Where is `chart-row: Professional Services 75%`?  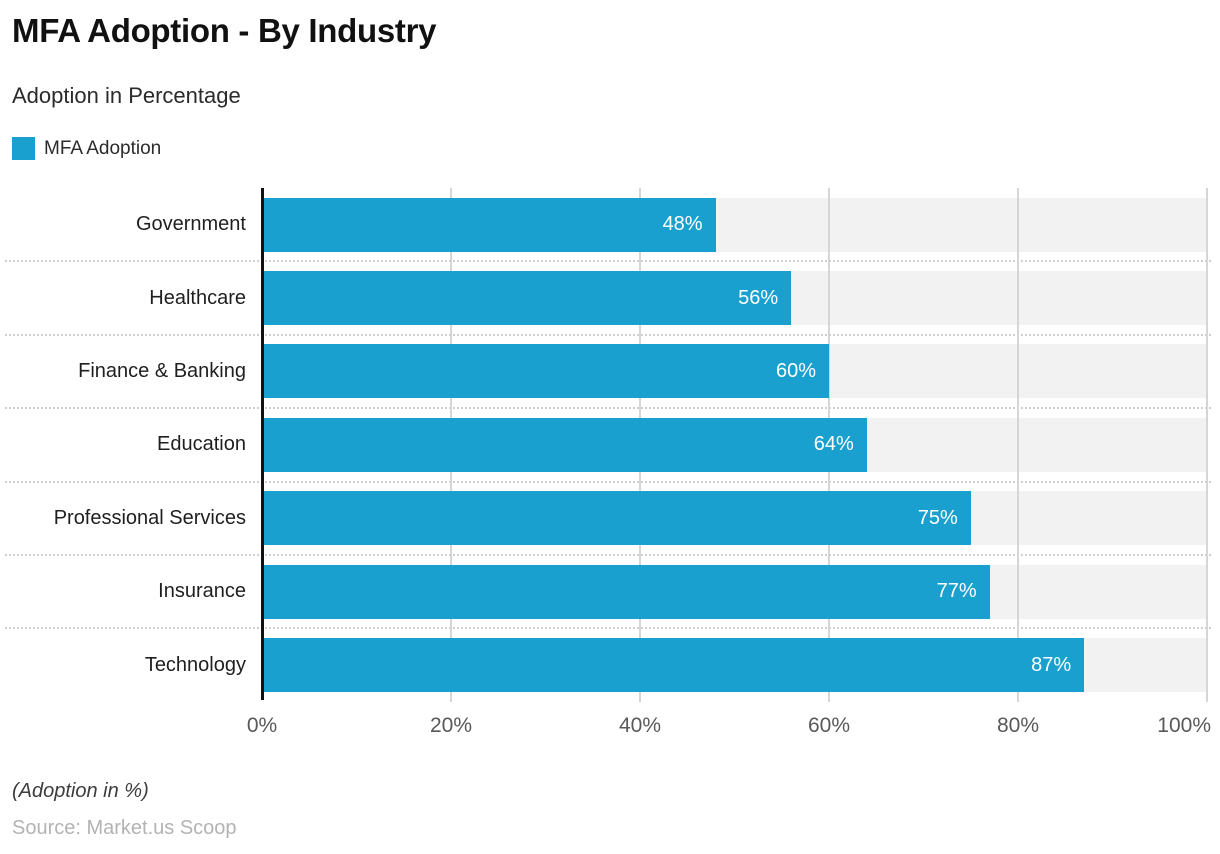
chart-row: Professional Services 75% is located at coordinates (610, 519).